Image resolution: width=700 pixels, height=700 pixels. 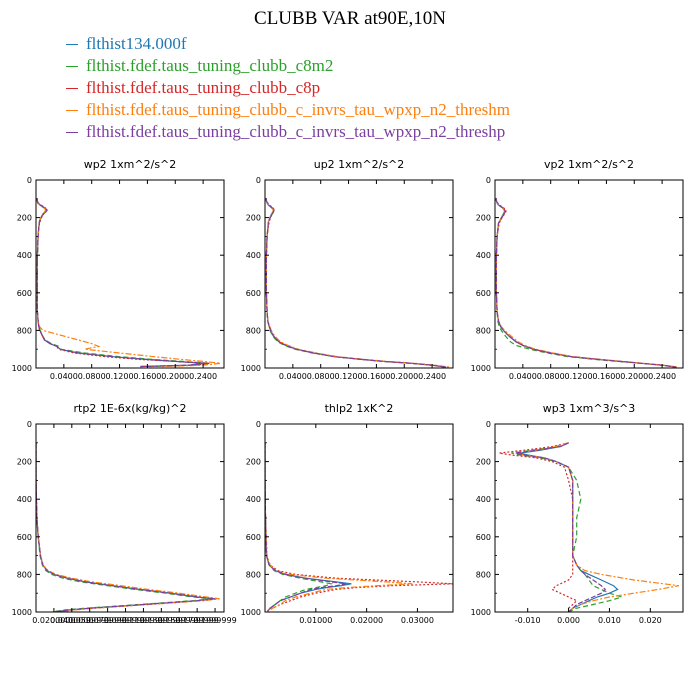 What do you see at coordinates (89, 620) in the screenshot?
I see `x-tick-label: 0.0599999` at bounding box center [89, 620].